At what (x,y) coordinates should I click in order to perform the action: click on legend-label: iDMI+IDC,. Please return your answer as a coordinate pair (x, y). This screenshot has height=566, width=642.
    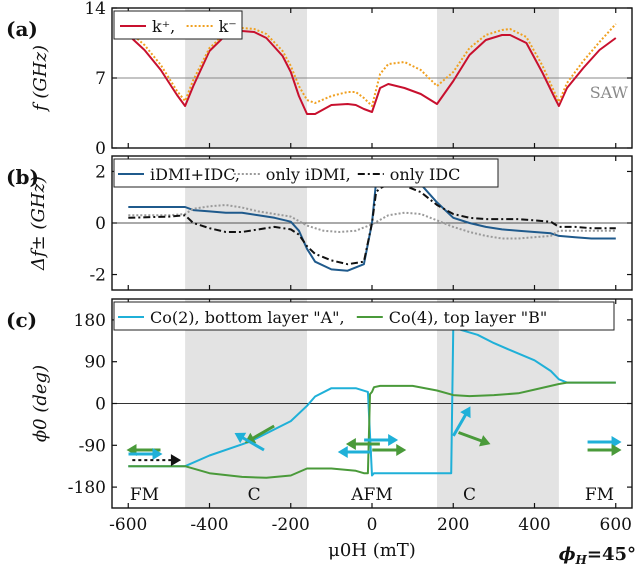
    Looking at the image, I should click on (195, 174).